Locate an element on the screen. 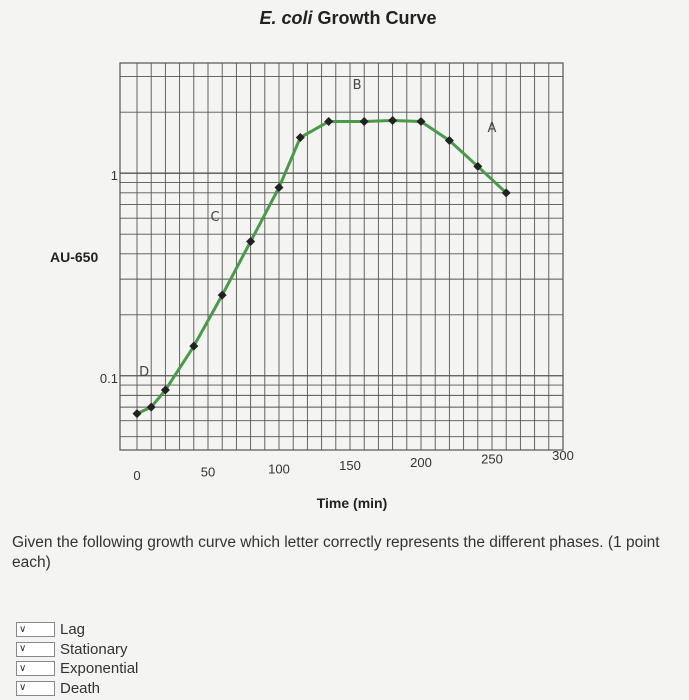 This screenshot has width=689, height=700. x-axis-label: Time (min) is located at coordinates (352, 503).